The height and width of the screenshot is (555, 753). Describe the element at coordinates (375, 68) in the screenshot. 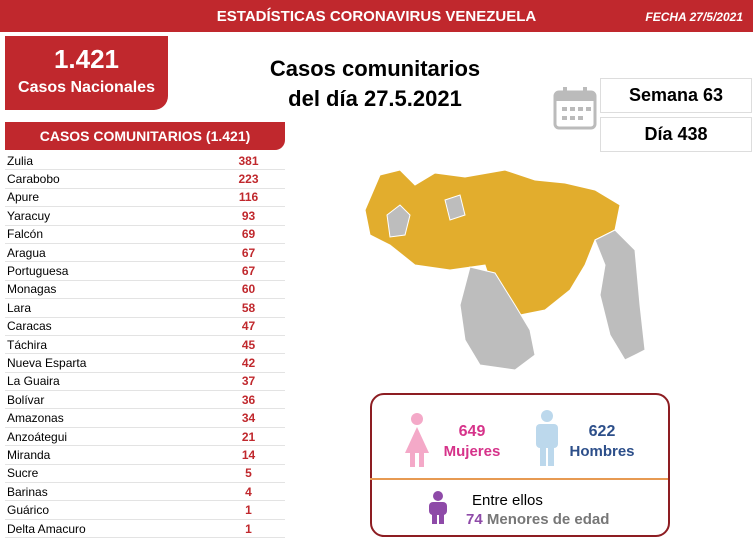

I see `heading-line: Casos comunitarios` at that location.